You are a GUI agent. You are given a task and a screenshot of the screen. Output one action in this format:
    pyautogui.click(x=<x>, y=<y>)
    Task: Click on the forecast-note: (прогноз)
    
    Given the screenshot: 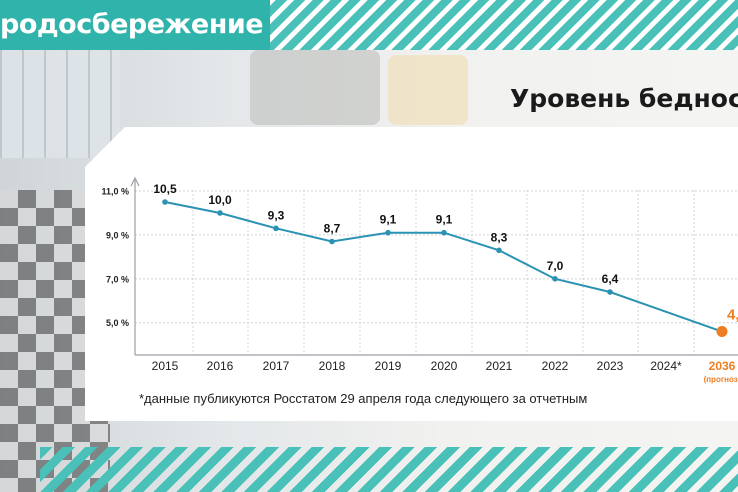 What is the action you would take?
    pyautogui.click(x=721, y=379)
    